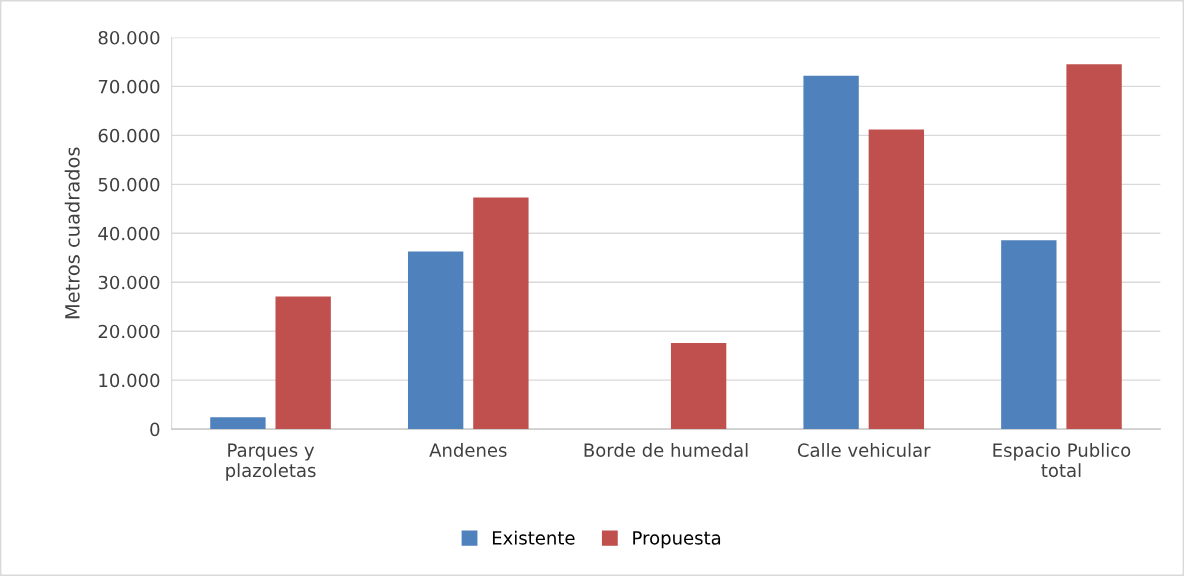 The width and height of the screenshot is (1184, 576). What do you see at coordinates (677, 540) in the screenshot?
I see `legend-label: Propuesta` at bounding box center [677, 540].